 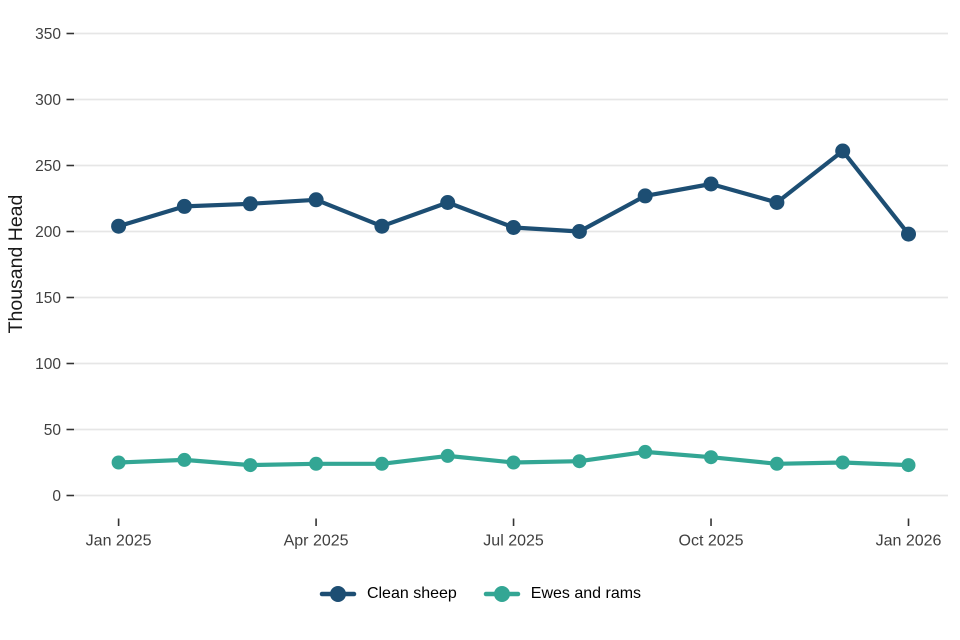 I want to click on legend-item-clean-sheep: Clean sheep, so click(x=388, y=594).